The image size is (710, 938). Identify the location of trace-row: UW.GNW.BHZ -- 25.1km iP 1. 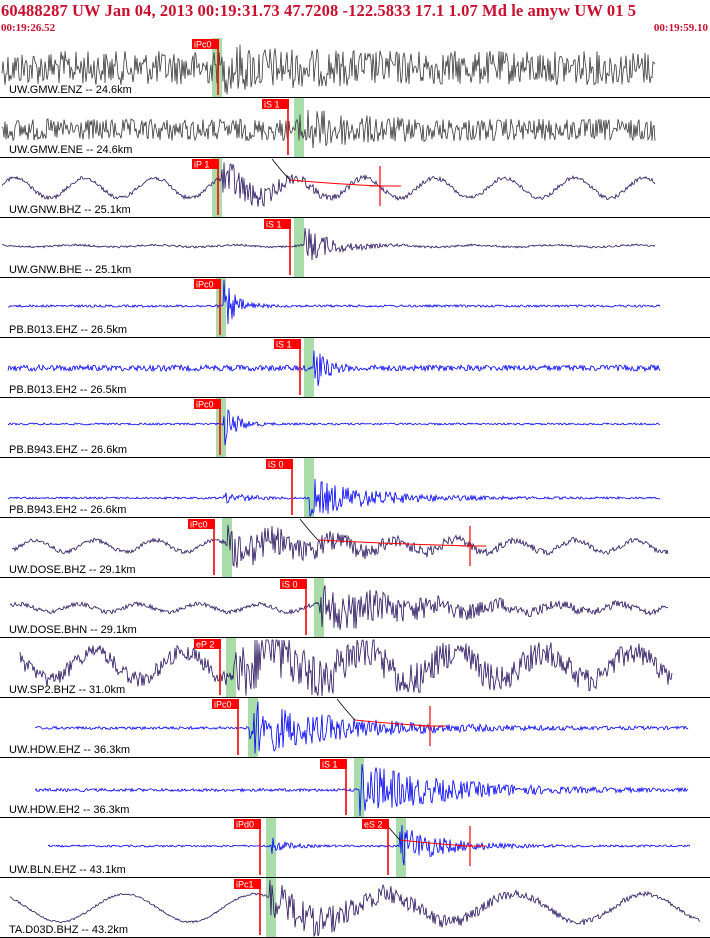
(355, 188).